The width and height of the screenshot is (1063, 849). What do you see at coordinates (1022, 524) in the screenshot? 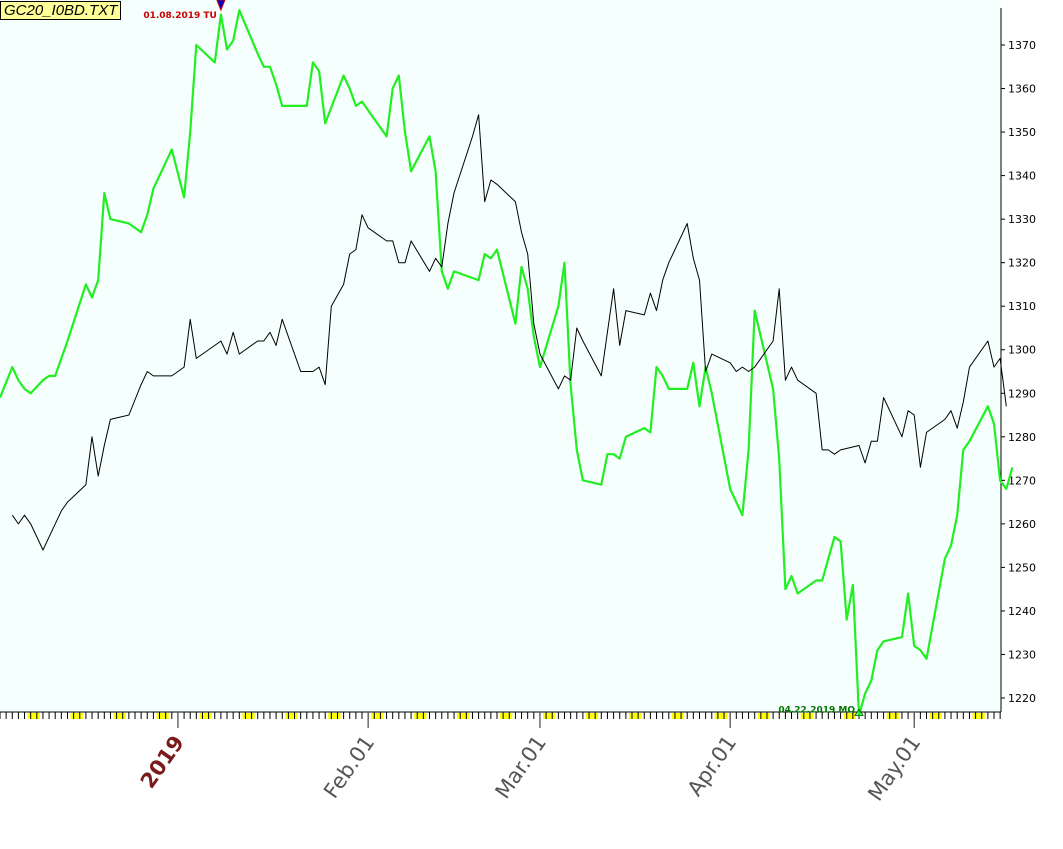
I see `y-tick-label: 1260` at bounding box center [1022, 524].